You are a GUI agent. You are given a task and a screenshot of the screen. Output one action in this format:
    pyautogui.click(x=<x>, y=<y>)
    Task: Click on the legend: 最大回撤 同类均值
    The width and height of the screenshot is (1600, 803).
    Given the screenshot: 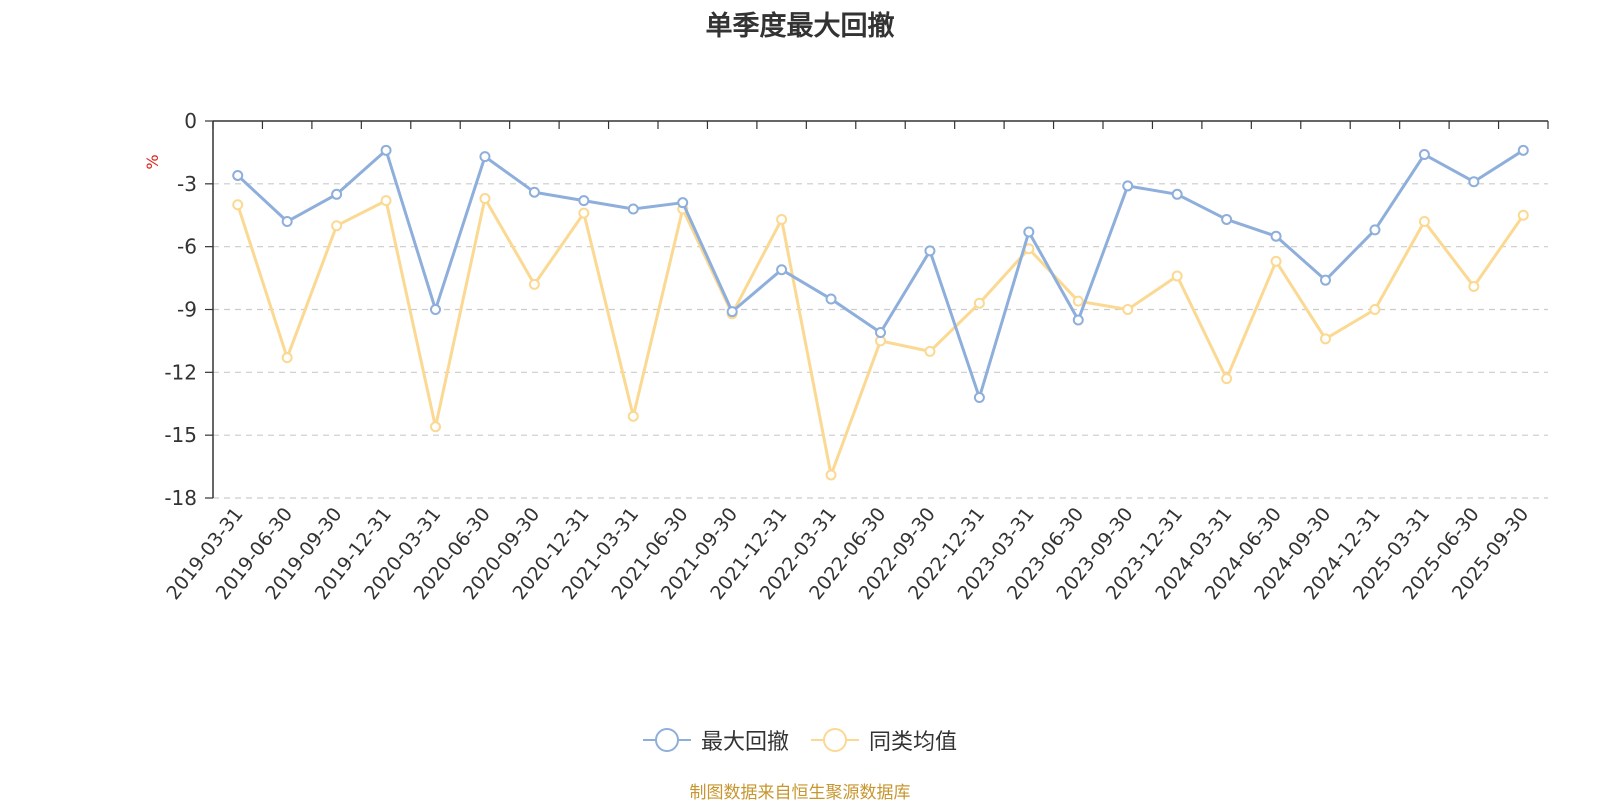 What is the action you would take?
    pyautogui.click(x=800, y=740)
    